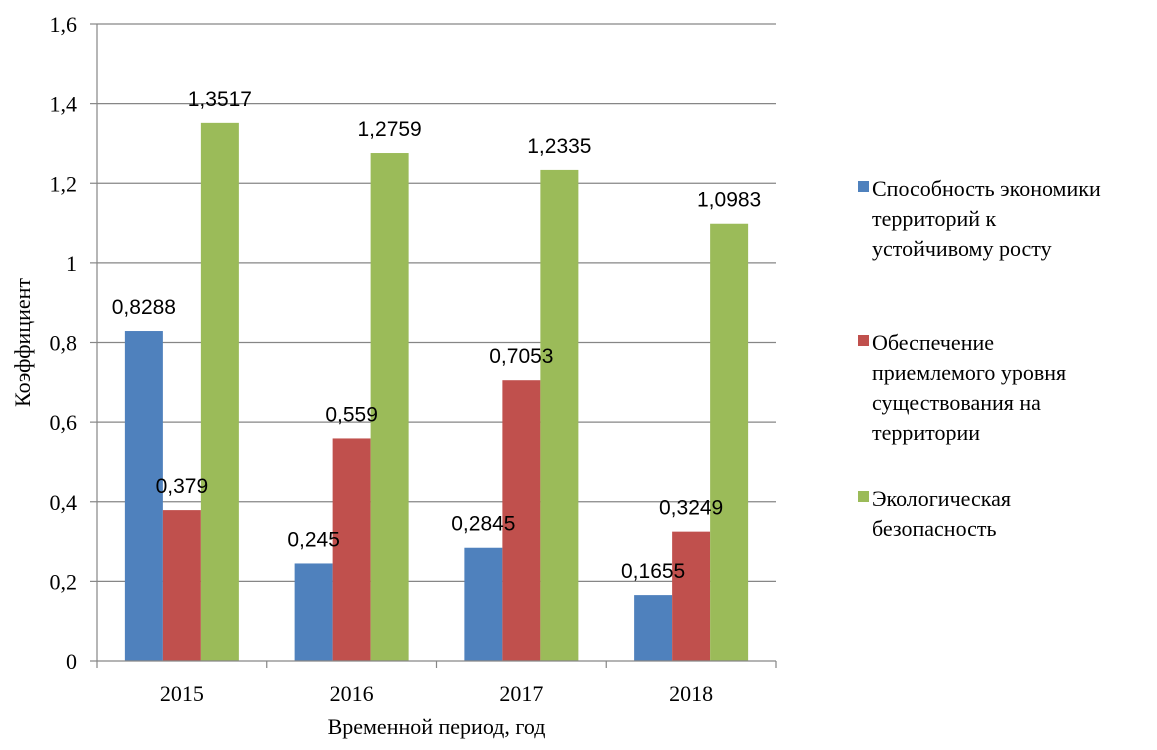 The width and height of the screenshot is (1157, 750). What do you see at coordinates (64, 502) in the screenshot?
I see `y-tick-label: 0,4` at bounding box center [64, 502].